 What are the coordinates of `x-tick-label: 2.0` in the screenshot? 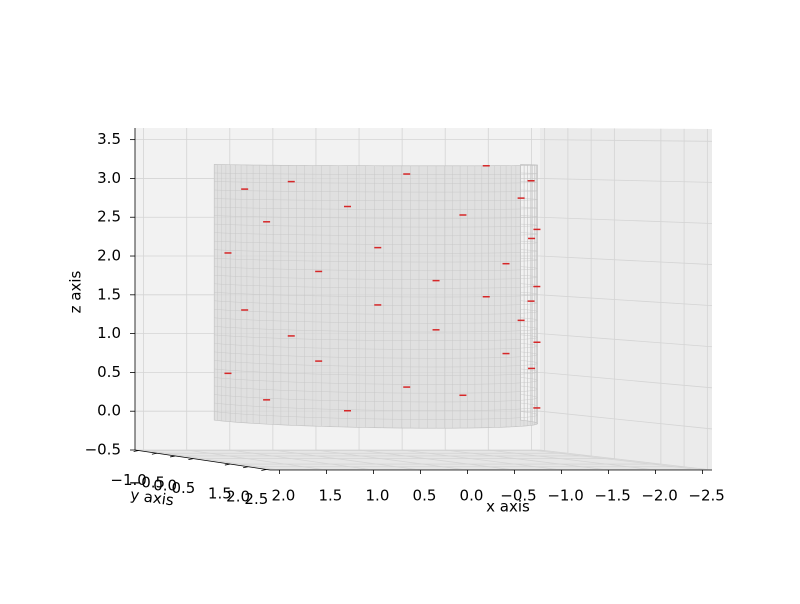 It's located at (283, 496).